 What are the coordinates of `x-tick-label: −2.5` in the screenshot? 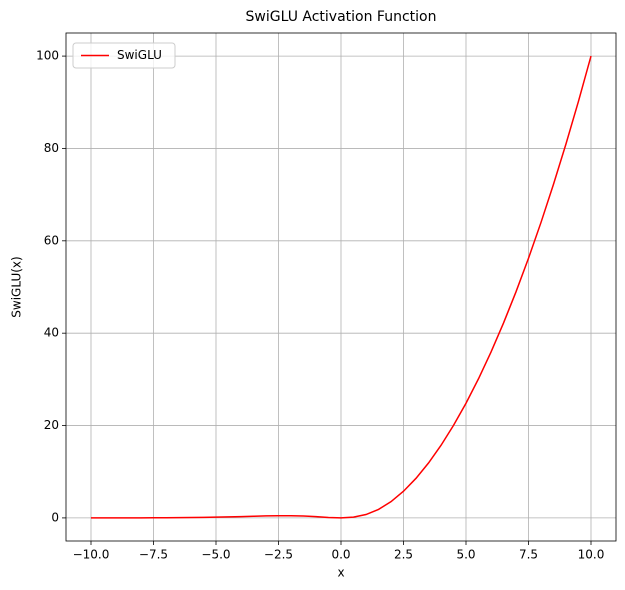 It's located at (278, 555).